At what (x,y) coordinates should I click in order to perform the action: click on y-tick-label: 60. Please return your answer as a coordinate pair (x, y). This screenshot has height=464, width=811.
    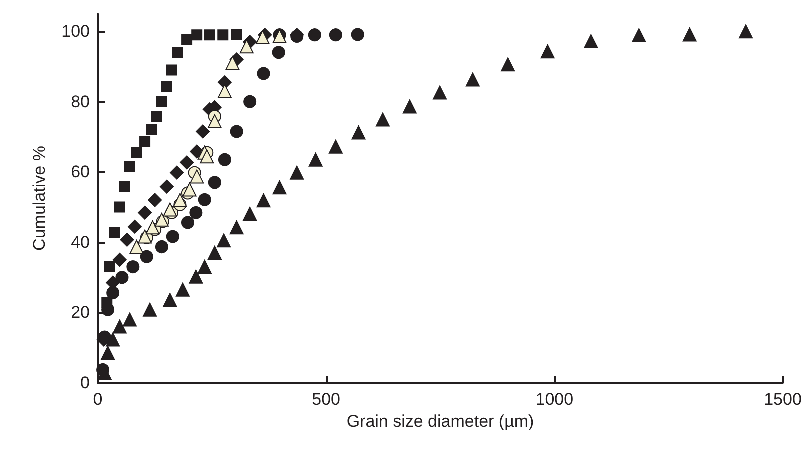
    Looking at the image, I should click on (80, 172).